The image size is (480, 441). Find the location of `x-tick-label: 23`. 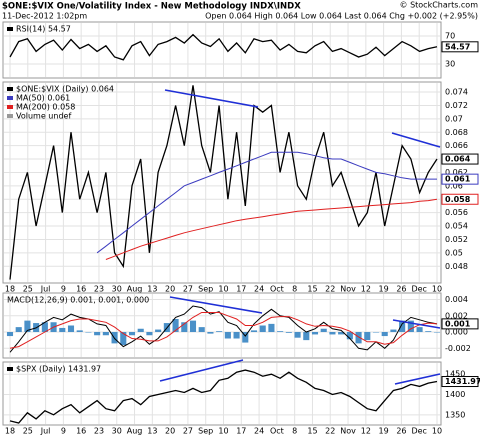

x-tick-label: 23 is located at coordinates (99, 289).